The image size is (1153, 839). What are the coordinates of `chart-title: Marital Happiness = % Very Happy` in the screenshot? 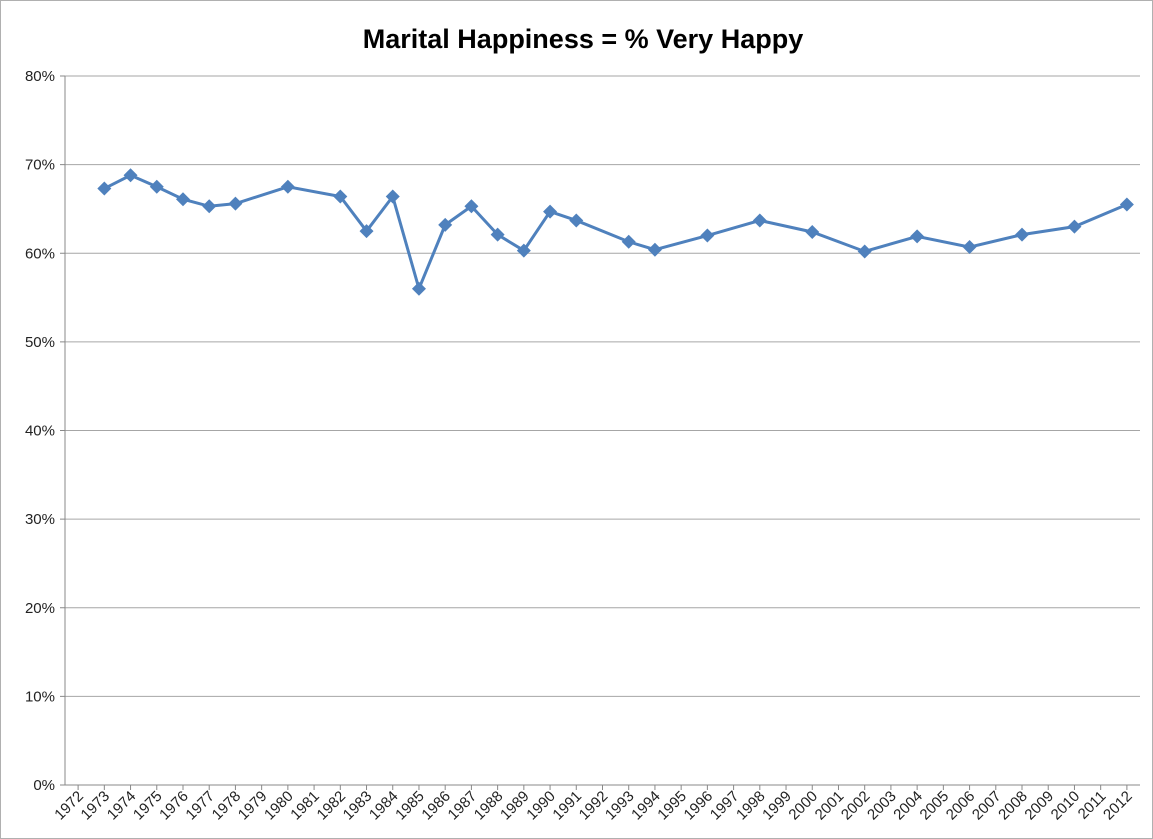 It's located at (583, 39).